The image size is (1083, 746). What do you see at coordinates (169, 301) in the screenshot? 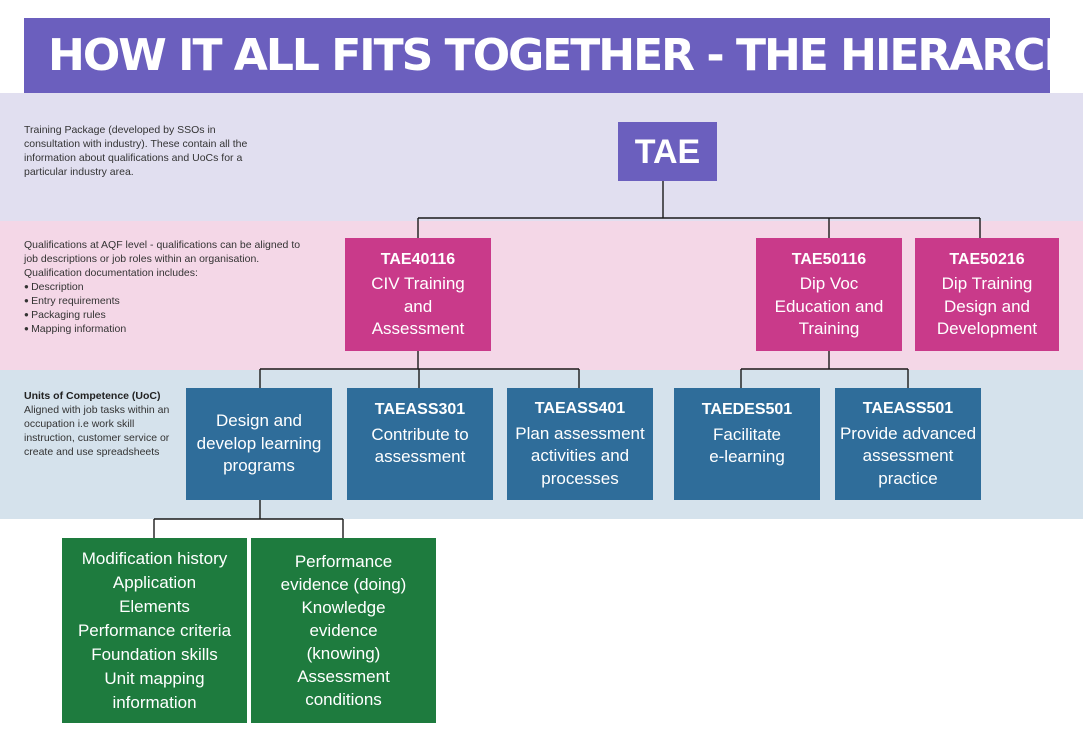
I see `list-item: Entry requirements` at bounding box center [169, 301].